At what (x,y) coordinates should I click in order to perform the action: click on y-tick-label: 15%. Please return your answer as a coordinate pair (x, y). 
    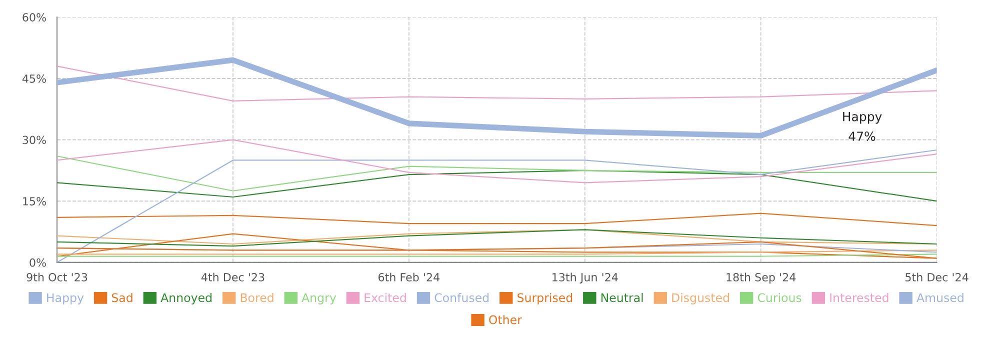
    Looking at the image, I should click on (34, 201).